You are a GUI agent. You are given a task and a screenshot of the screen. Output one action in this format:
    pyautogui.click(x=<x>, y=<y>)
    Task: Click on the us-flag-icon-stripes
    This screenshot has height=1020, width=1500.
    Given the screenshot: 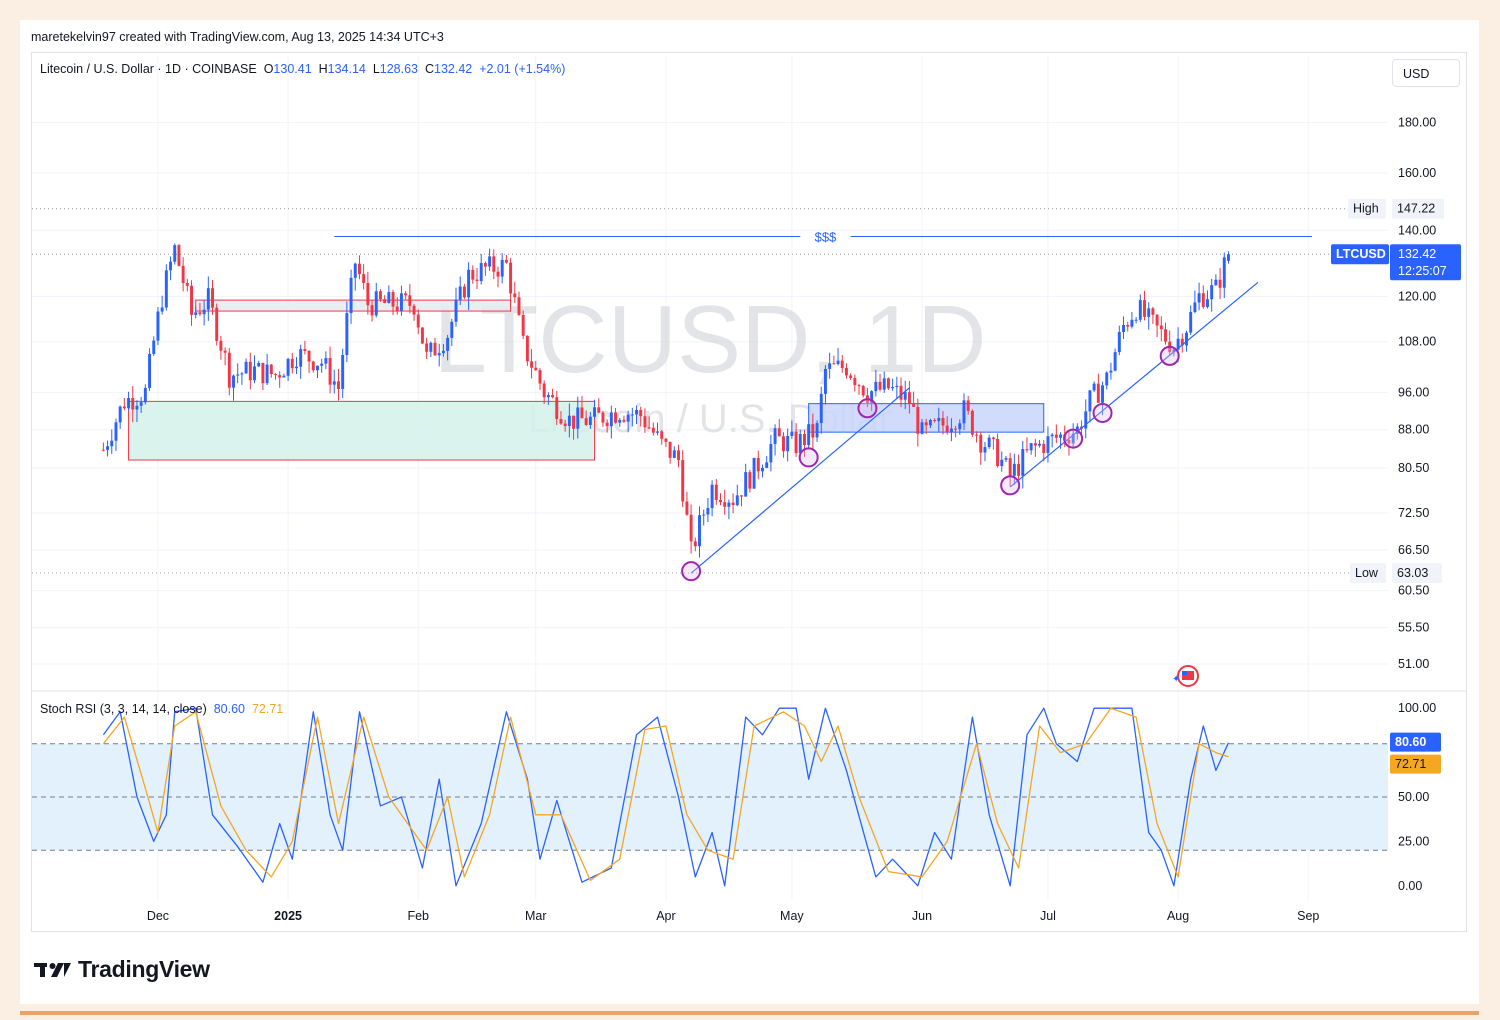 What is the action you would take?
    pyautogui.click(x=1188, y=675)
    